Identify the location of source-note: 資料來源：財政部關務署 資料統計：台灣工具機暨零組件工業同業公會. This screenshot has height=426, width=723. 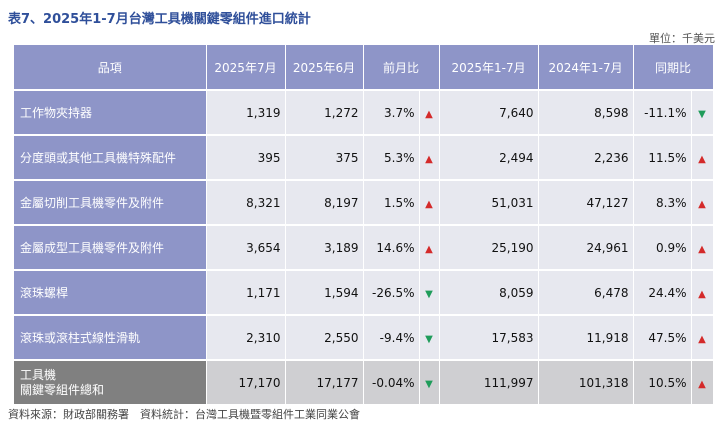
(184, 414).